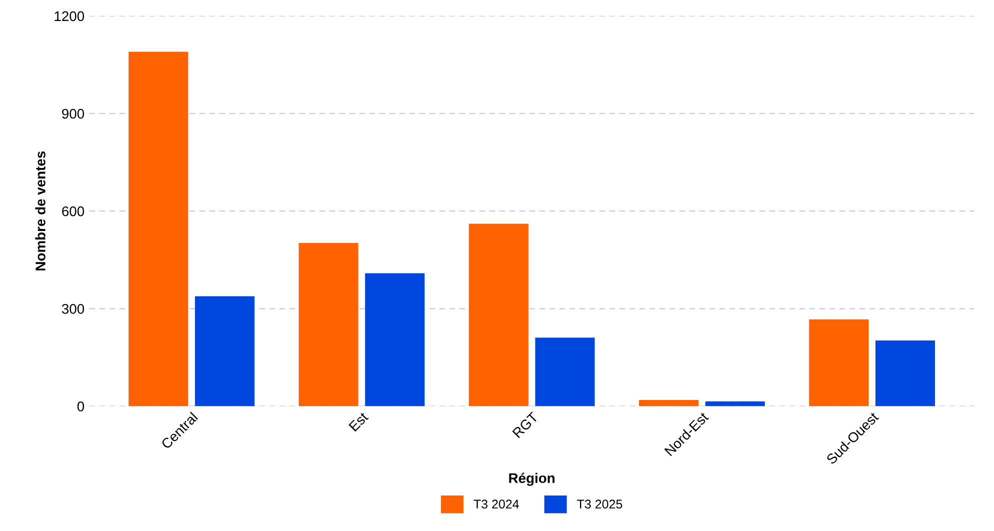 The width and height of the screenshot is (994, 531). I want to click on legend-label: T3 2025, so click(599, 504).